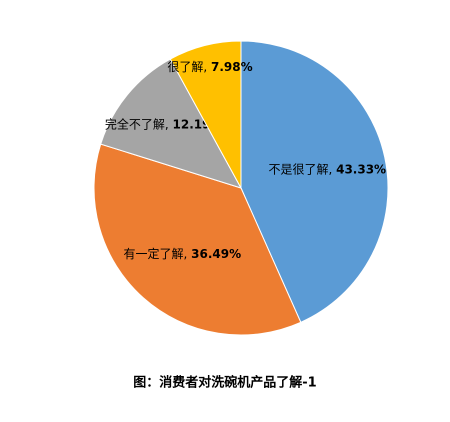  Describe the element at coordinates (216, 253) in the screenshot. I see `label-value: 36.49%` at that location.